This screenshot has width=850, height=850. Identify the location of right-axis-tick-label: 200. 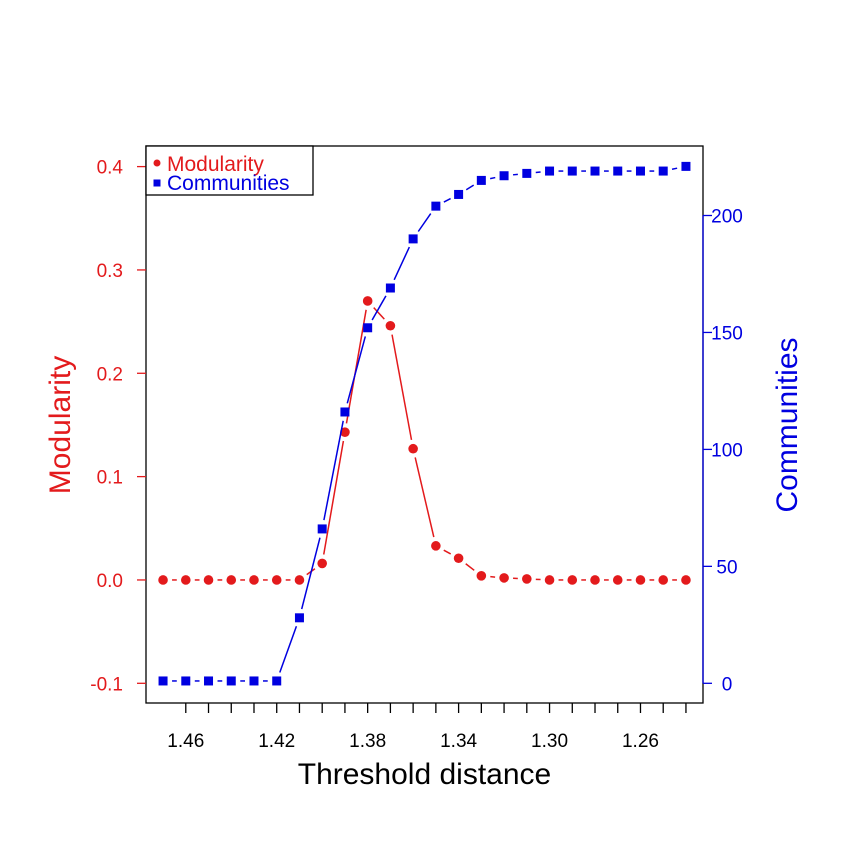
(727, 217).